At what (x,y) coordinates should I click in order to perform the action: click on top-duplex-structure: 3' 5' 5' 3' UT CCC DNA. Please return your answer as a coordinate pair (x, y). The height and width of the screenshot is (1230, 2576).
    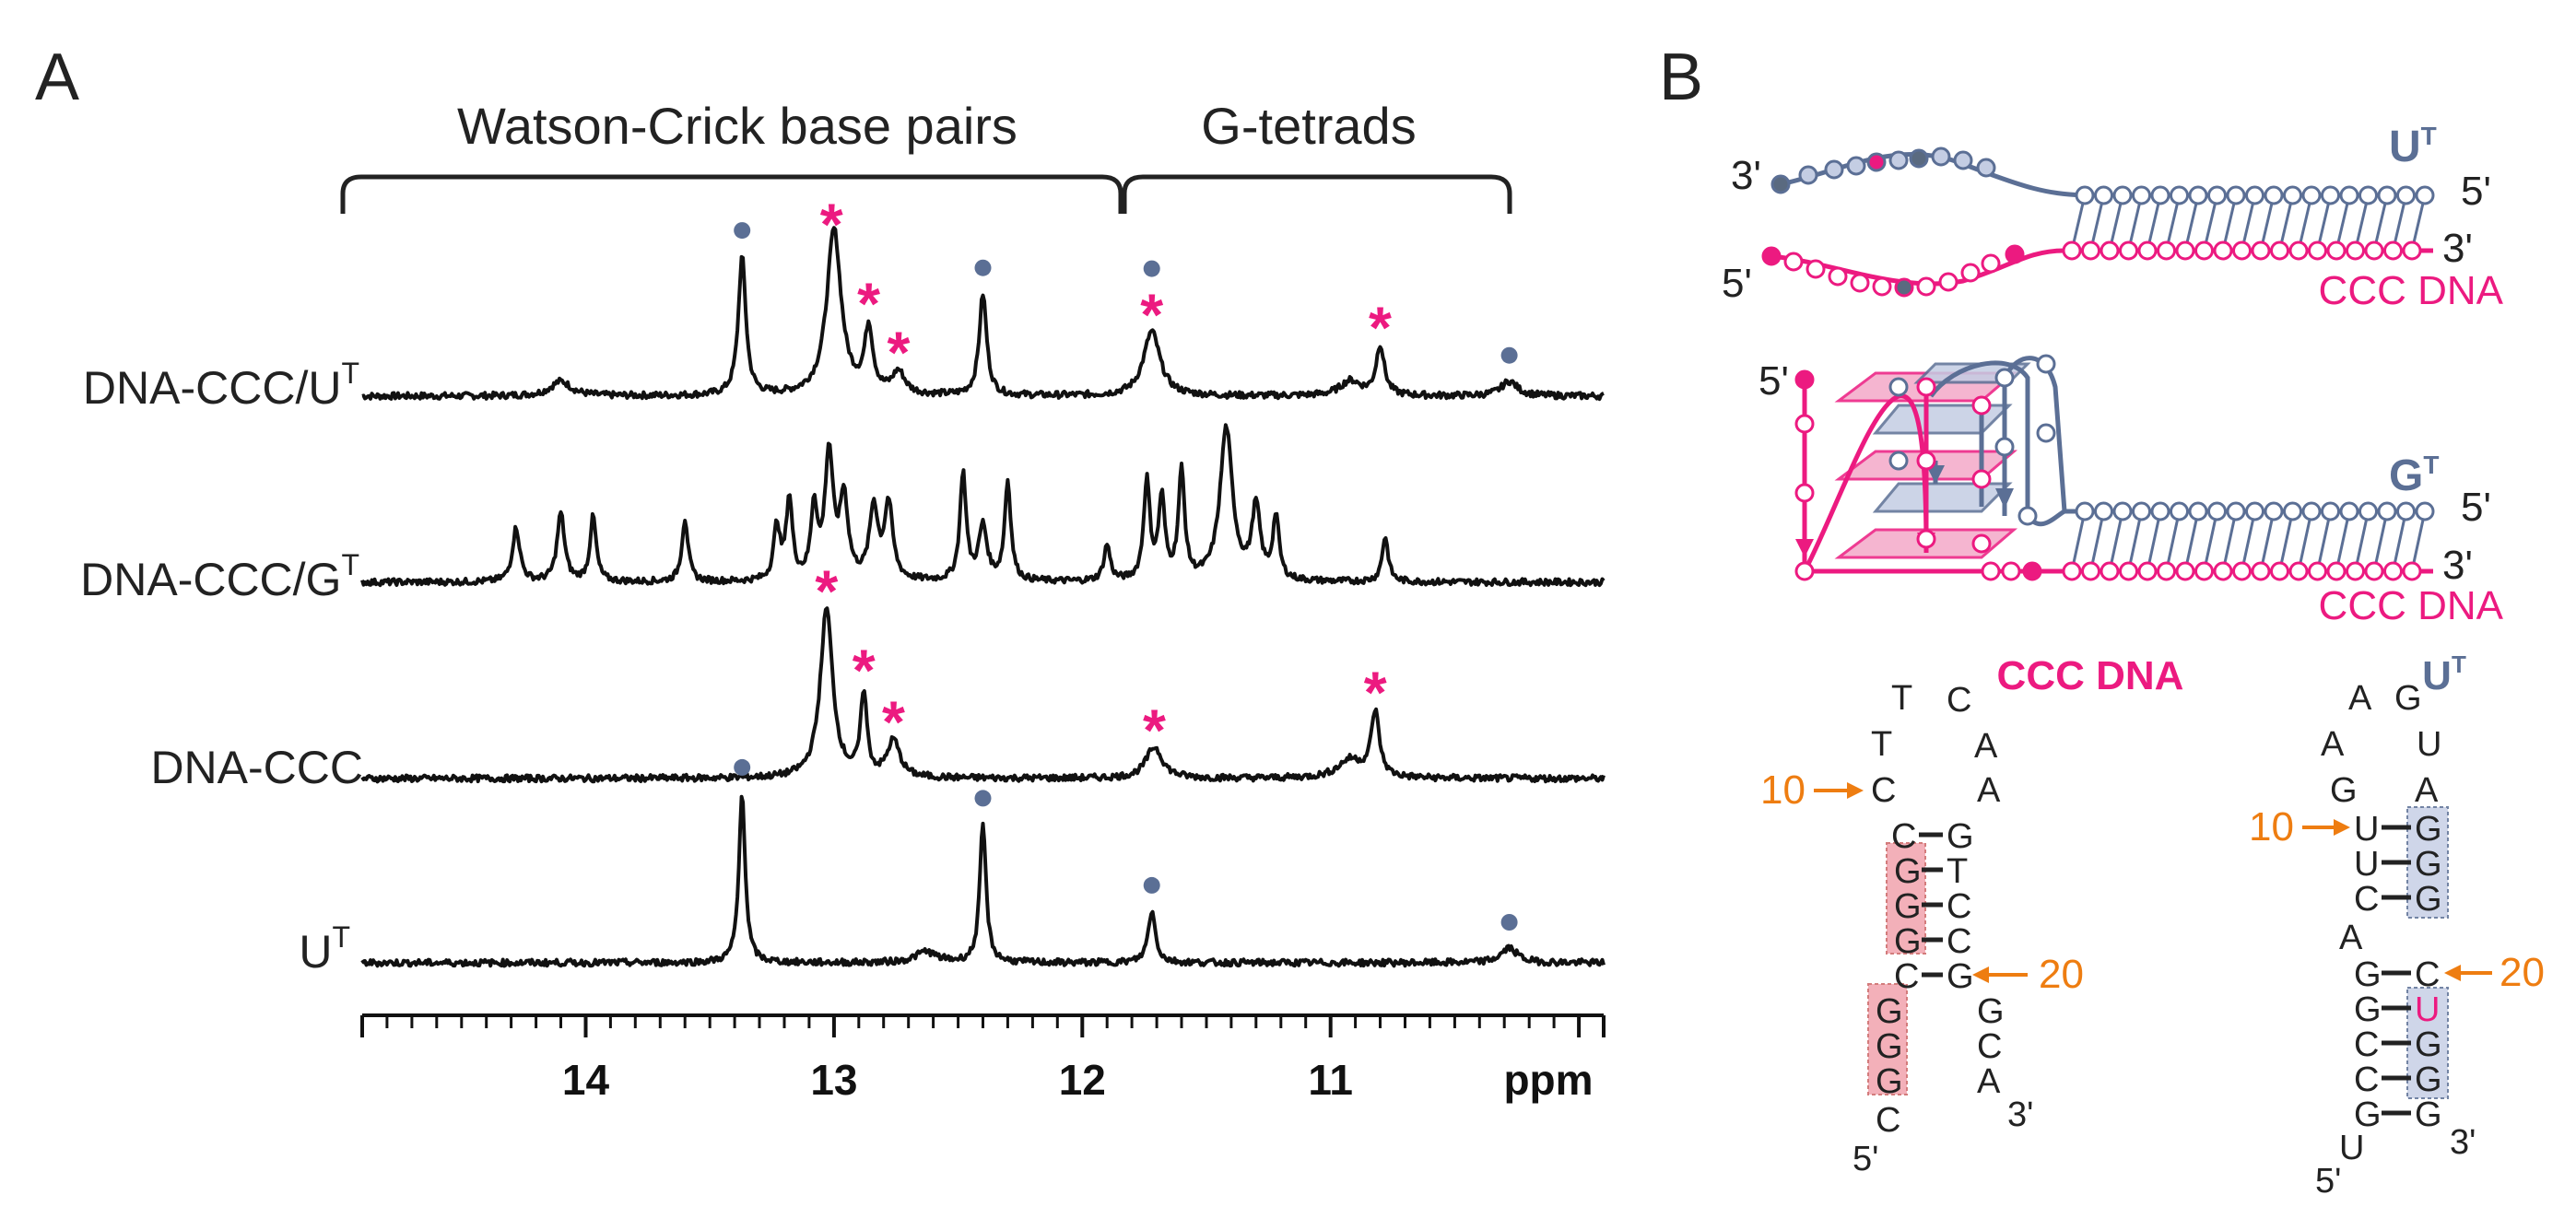
    Looking at the image, I should click on (2113, 218).